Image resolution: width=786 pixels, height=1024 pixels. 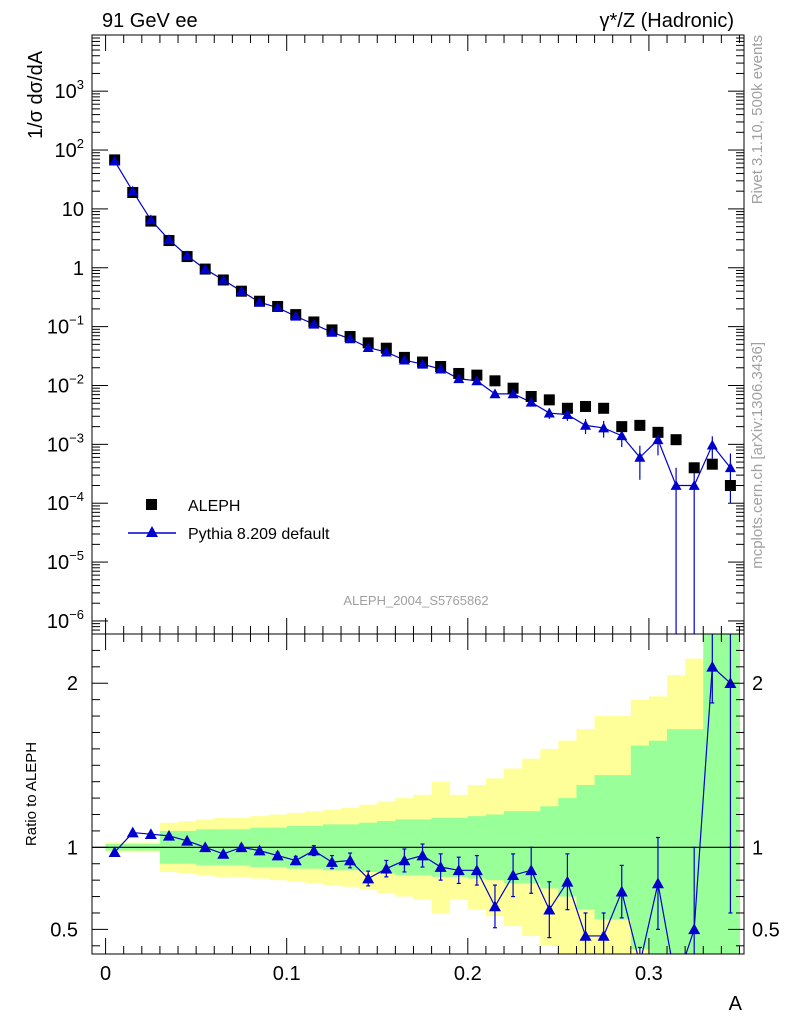 I want to click on header-right: γ*/Z (Hadronic), so click(x=667, y=21).